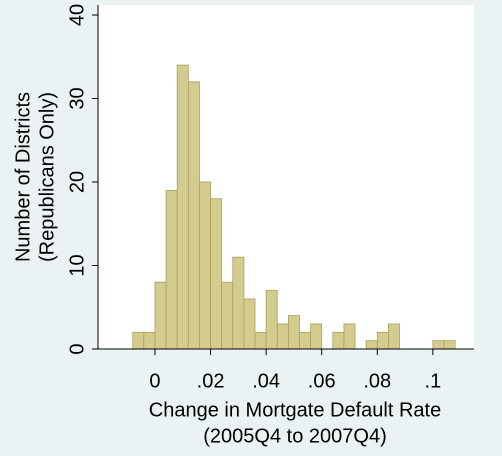 This screenshot has width=502, height=456. I want to click on x-tick-label: .02, so click(211, 381).